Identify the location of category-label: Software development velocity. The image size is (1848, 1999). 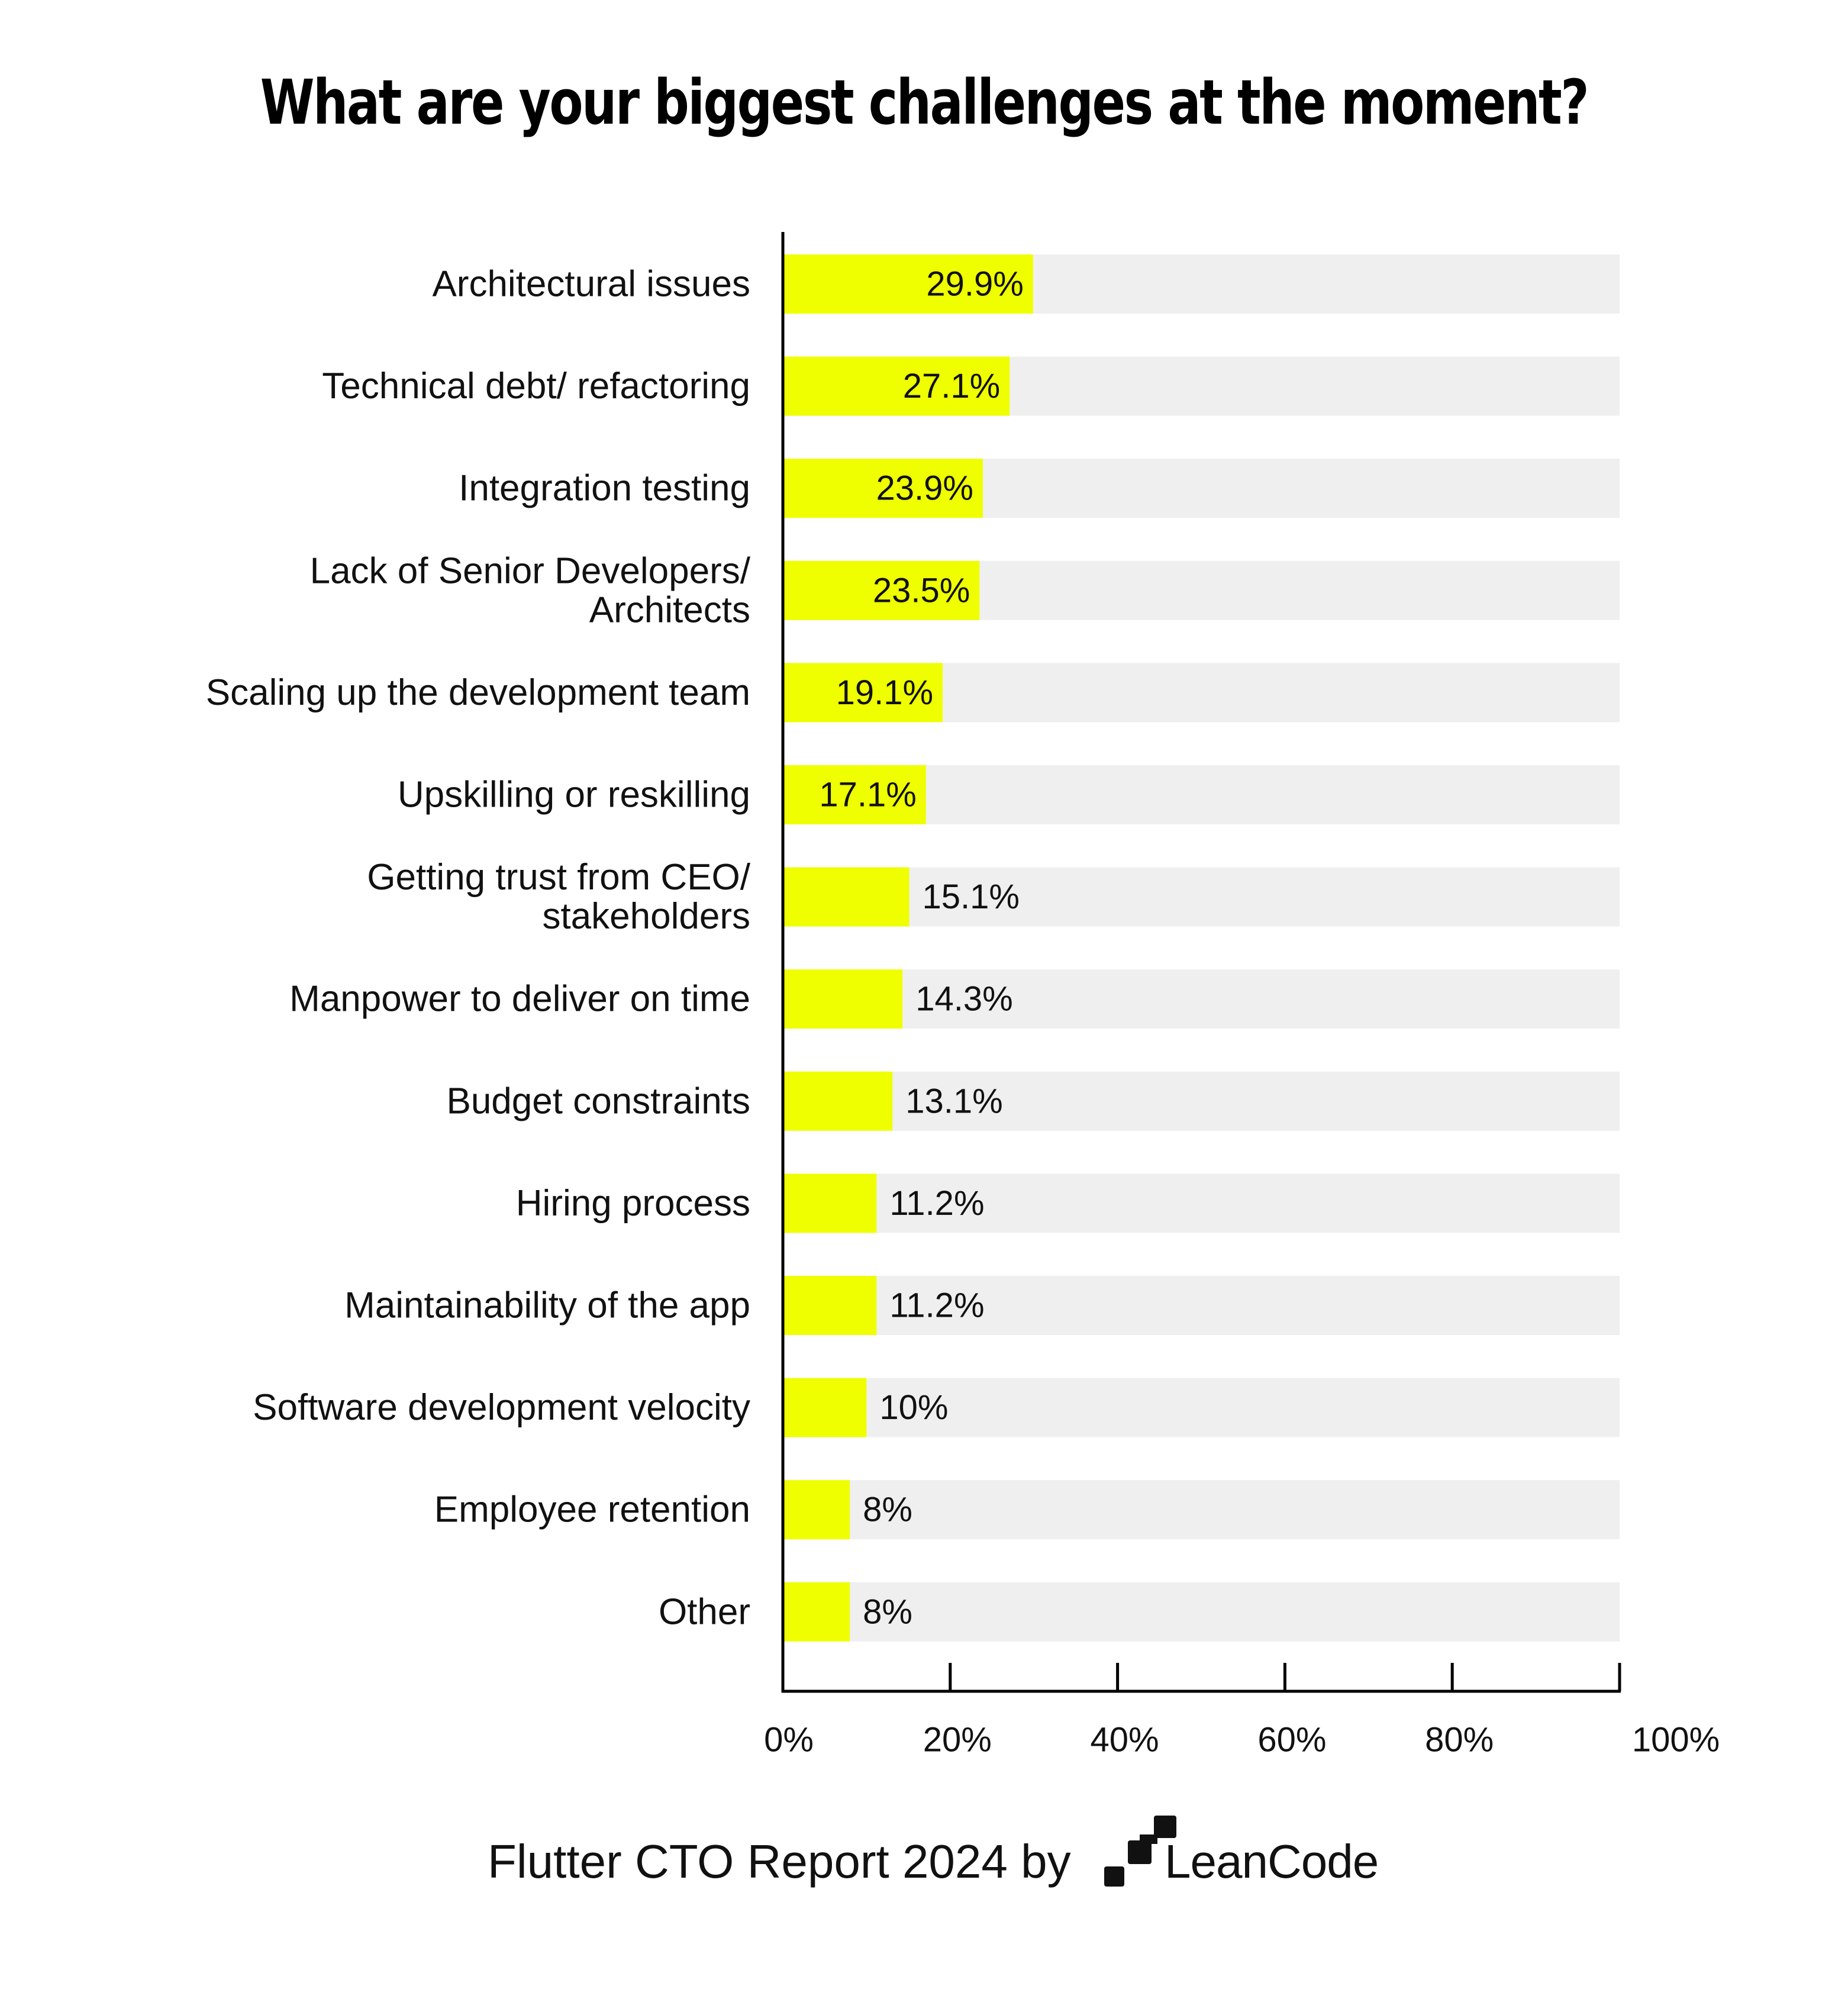
(501, 1407).